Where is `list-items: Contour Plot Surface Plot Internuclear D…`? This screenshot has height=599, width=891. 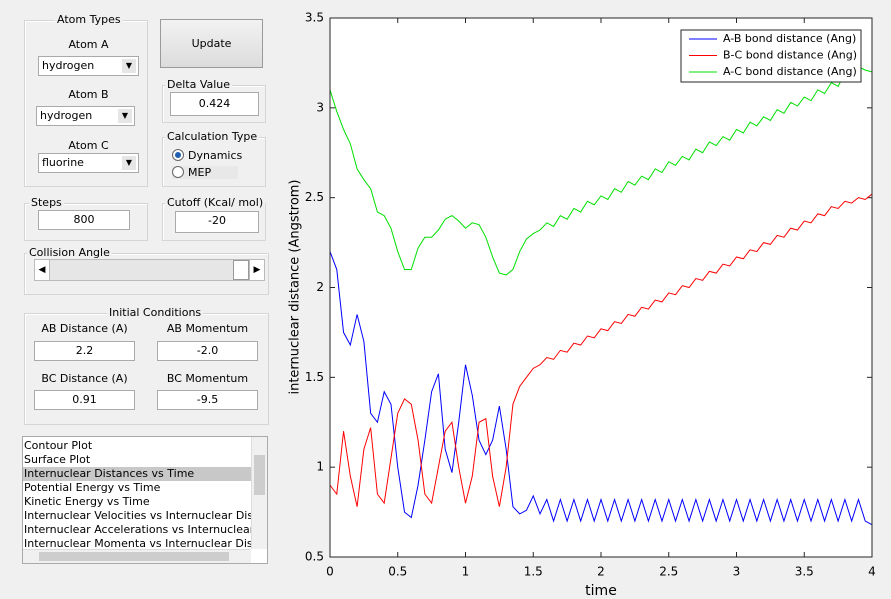 list-items: Contour Plot Surface Plot Internuclear D… is located at coordinates (137, 495).